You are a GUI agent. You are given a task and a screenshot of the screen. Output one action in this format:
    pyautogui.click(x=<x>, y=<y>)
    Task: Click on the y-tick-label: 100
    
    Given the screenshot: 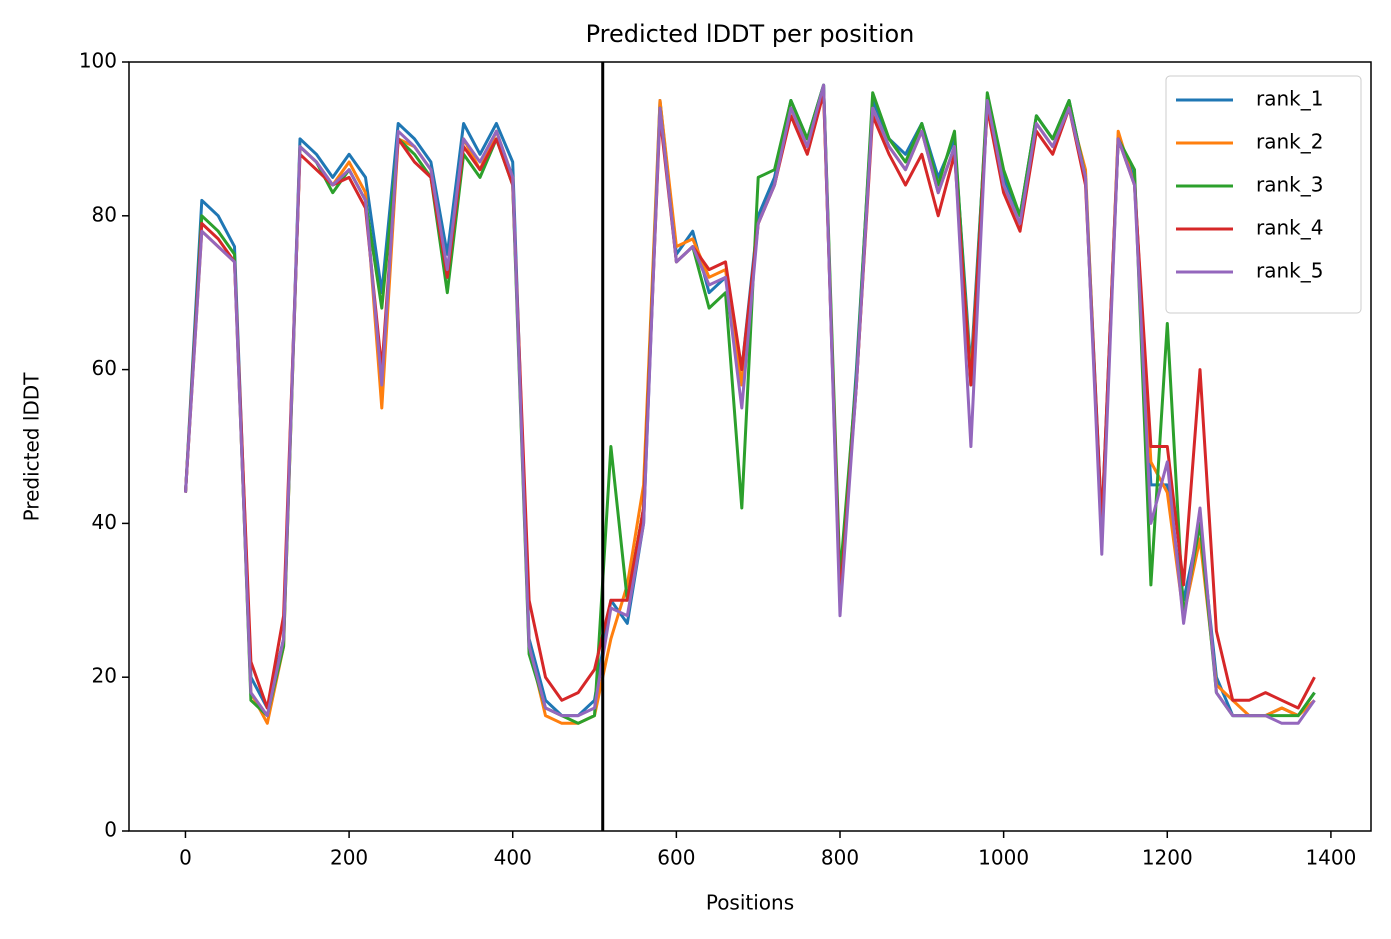 What is the action you would take?
    pyautogui.click(x=98, y=61)
    